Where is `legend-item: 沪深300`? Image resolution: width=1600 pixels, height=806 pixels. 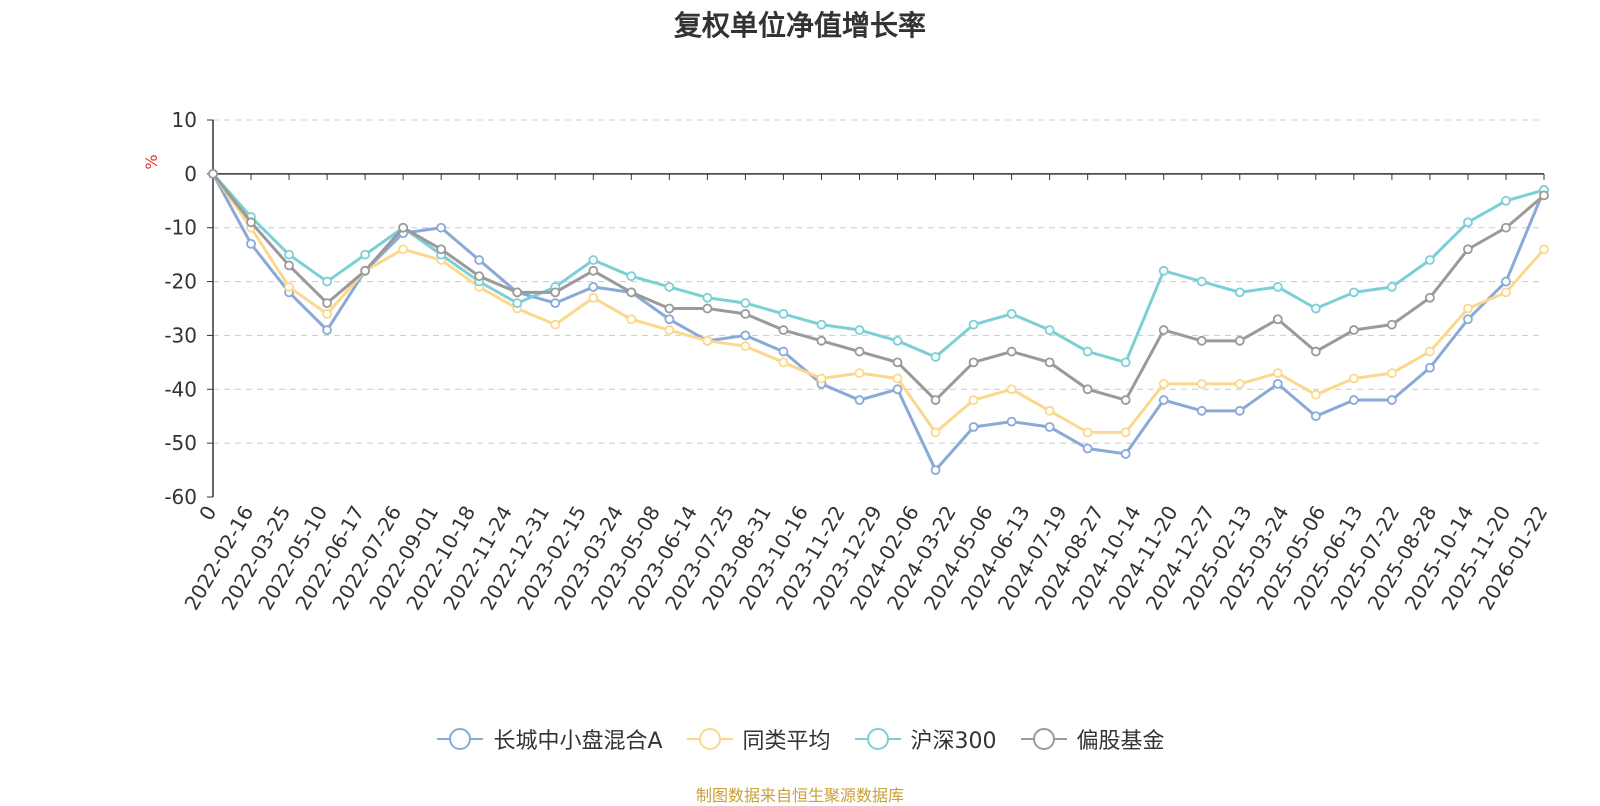 legend-item: 沪深300 is located at coordinates (925, 739).